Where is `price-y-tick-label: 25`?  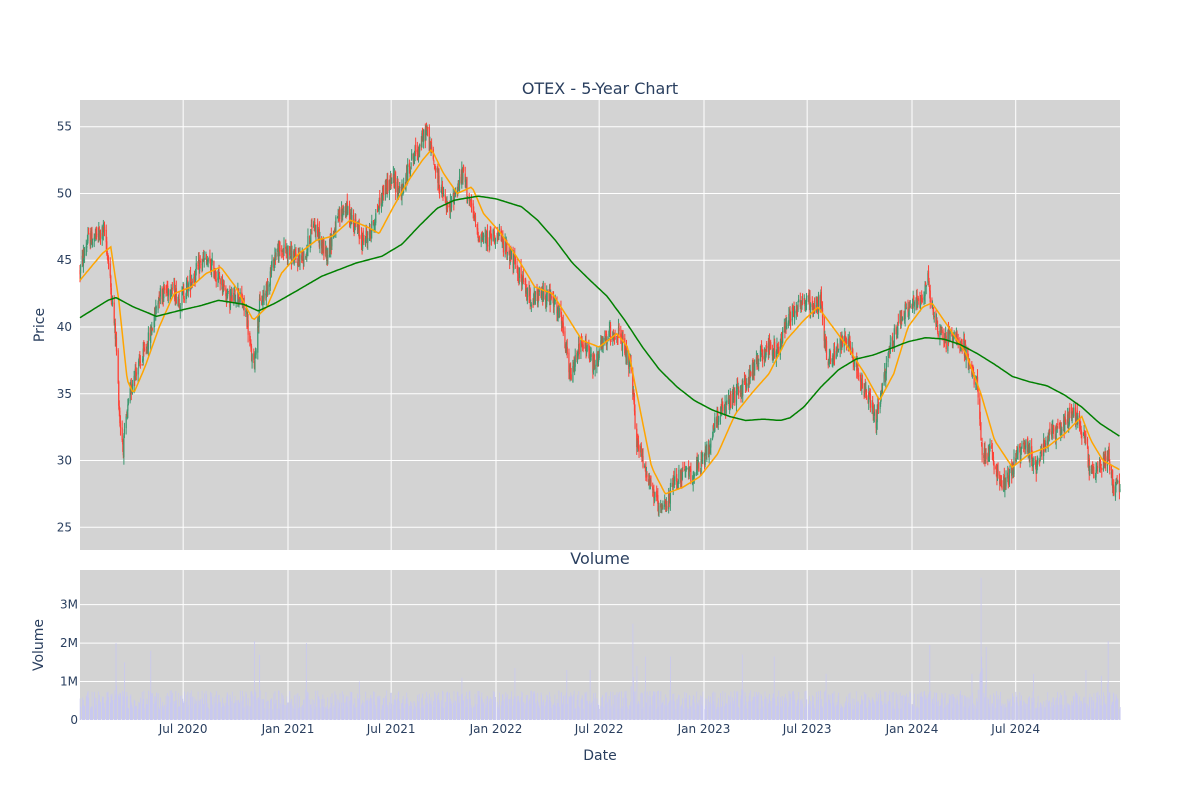 price-y-tick-label: 25 is located at coordinates (64, 527).